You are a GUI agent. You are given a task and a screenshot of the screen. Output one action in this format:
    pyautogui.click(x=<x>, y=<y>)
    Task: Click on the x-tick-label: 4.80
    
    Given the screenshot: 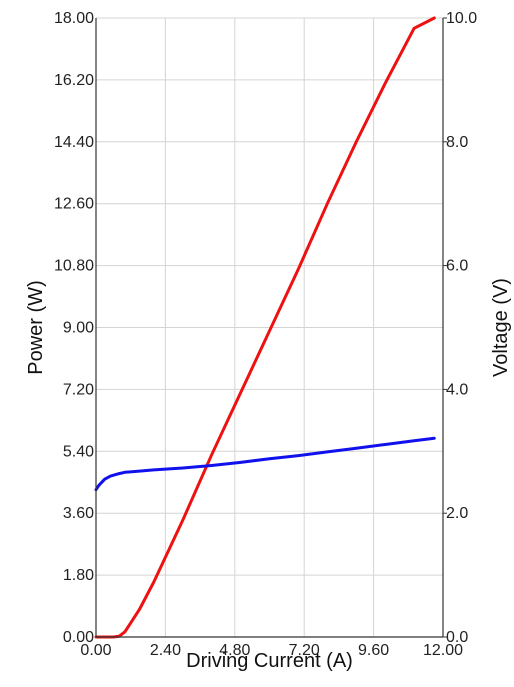 What is the action you would take?
    pyautogui.click(x=234, y=650)
    